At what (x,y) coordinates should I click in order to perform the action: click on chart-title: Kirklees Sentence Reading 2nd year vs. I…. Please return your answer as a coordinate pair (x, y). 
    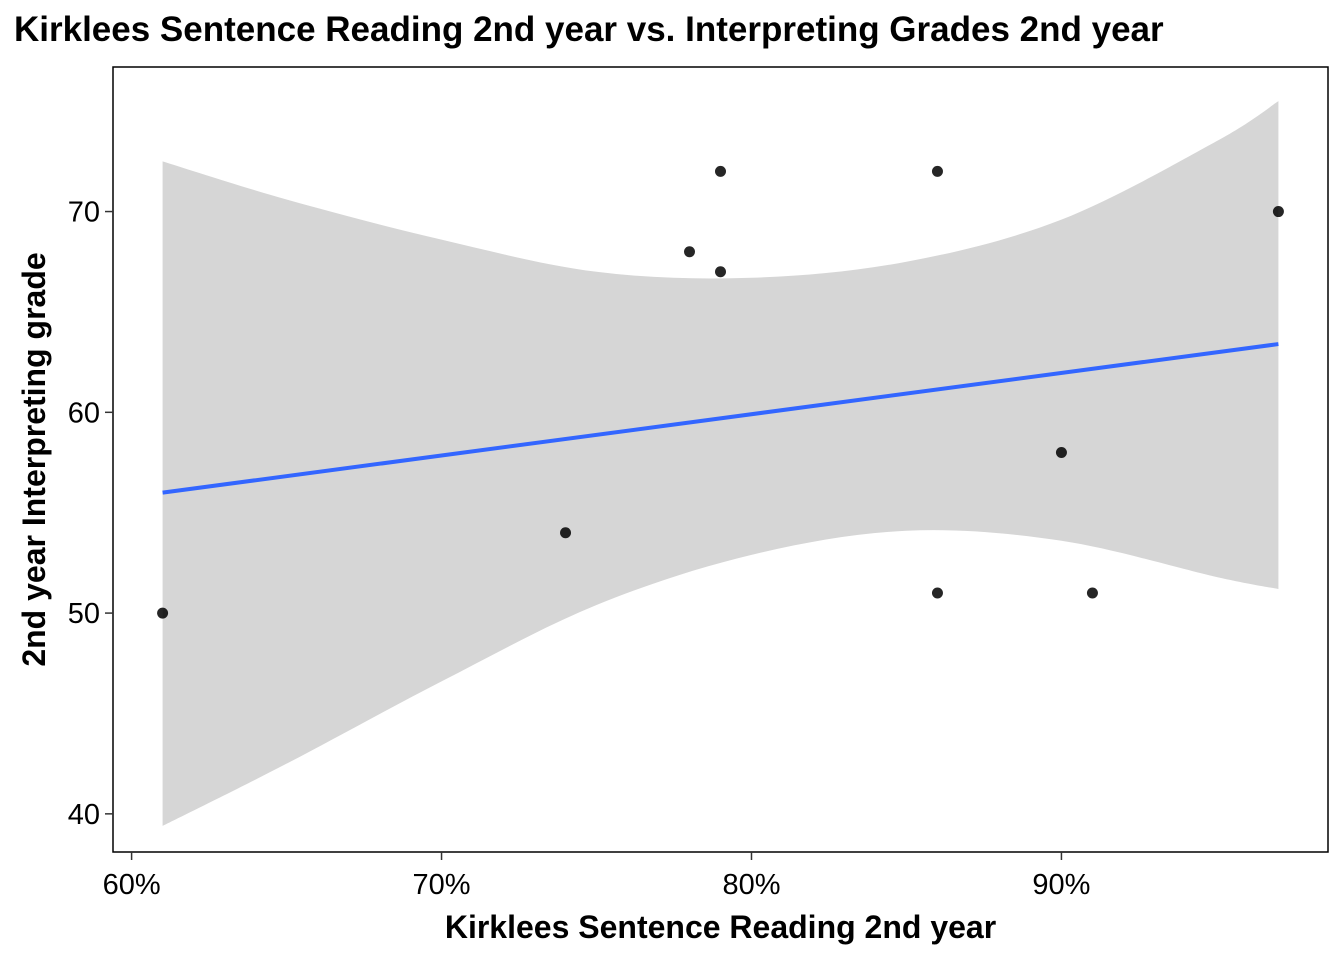
    Looking at the image, I should click on (589, 29).